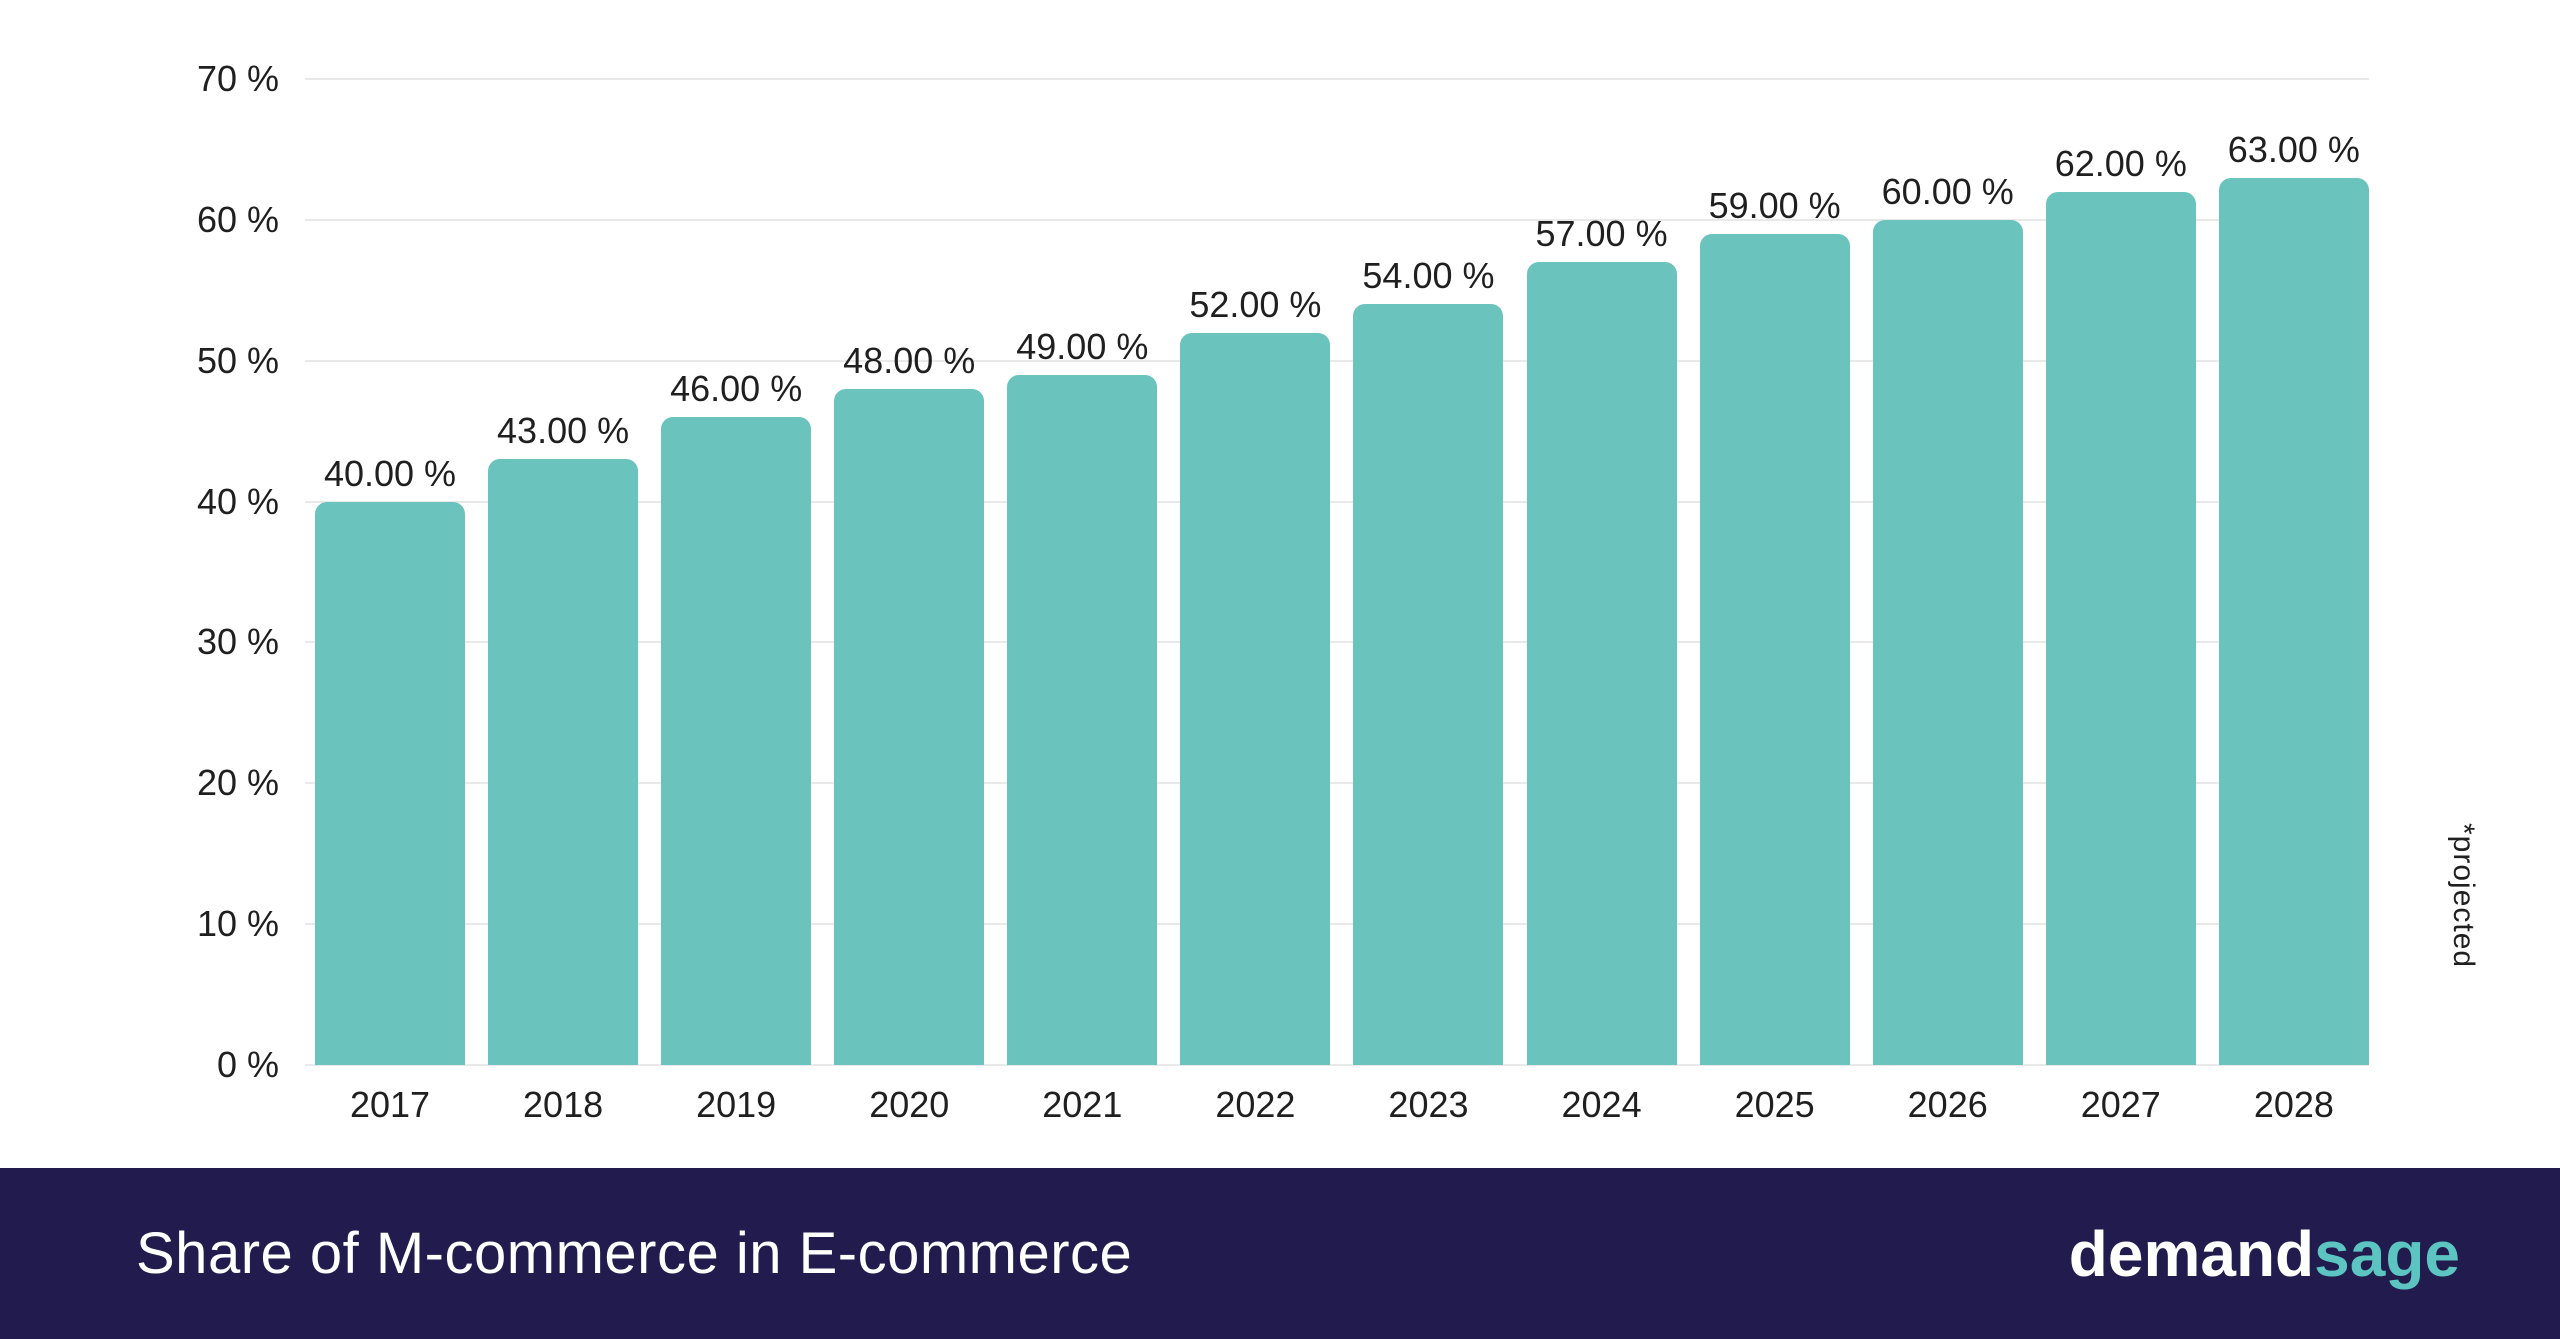  I want to click on bar-value-label-2019: 46.00 %, so click(736, 389).